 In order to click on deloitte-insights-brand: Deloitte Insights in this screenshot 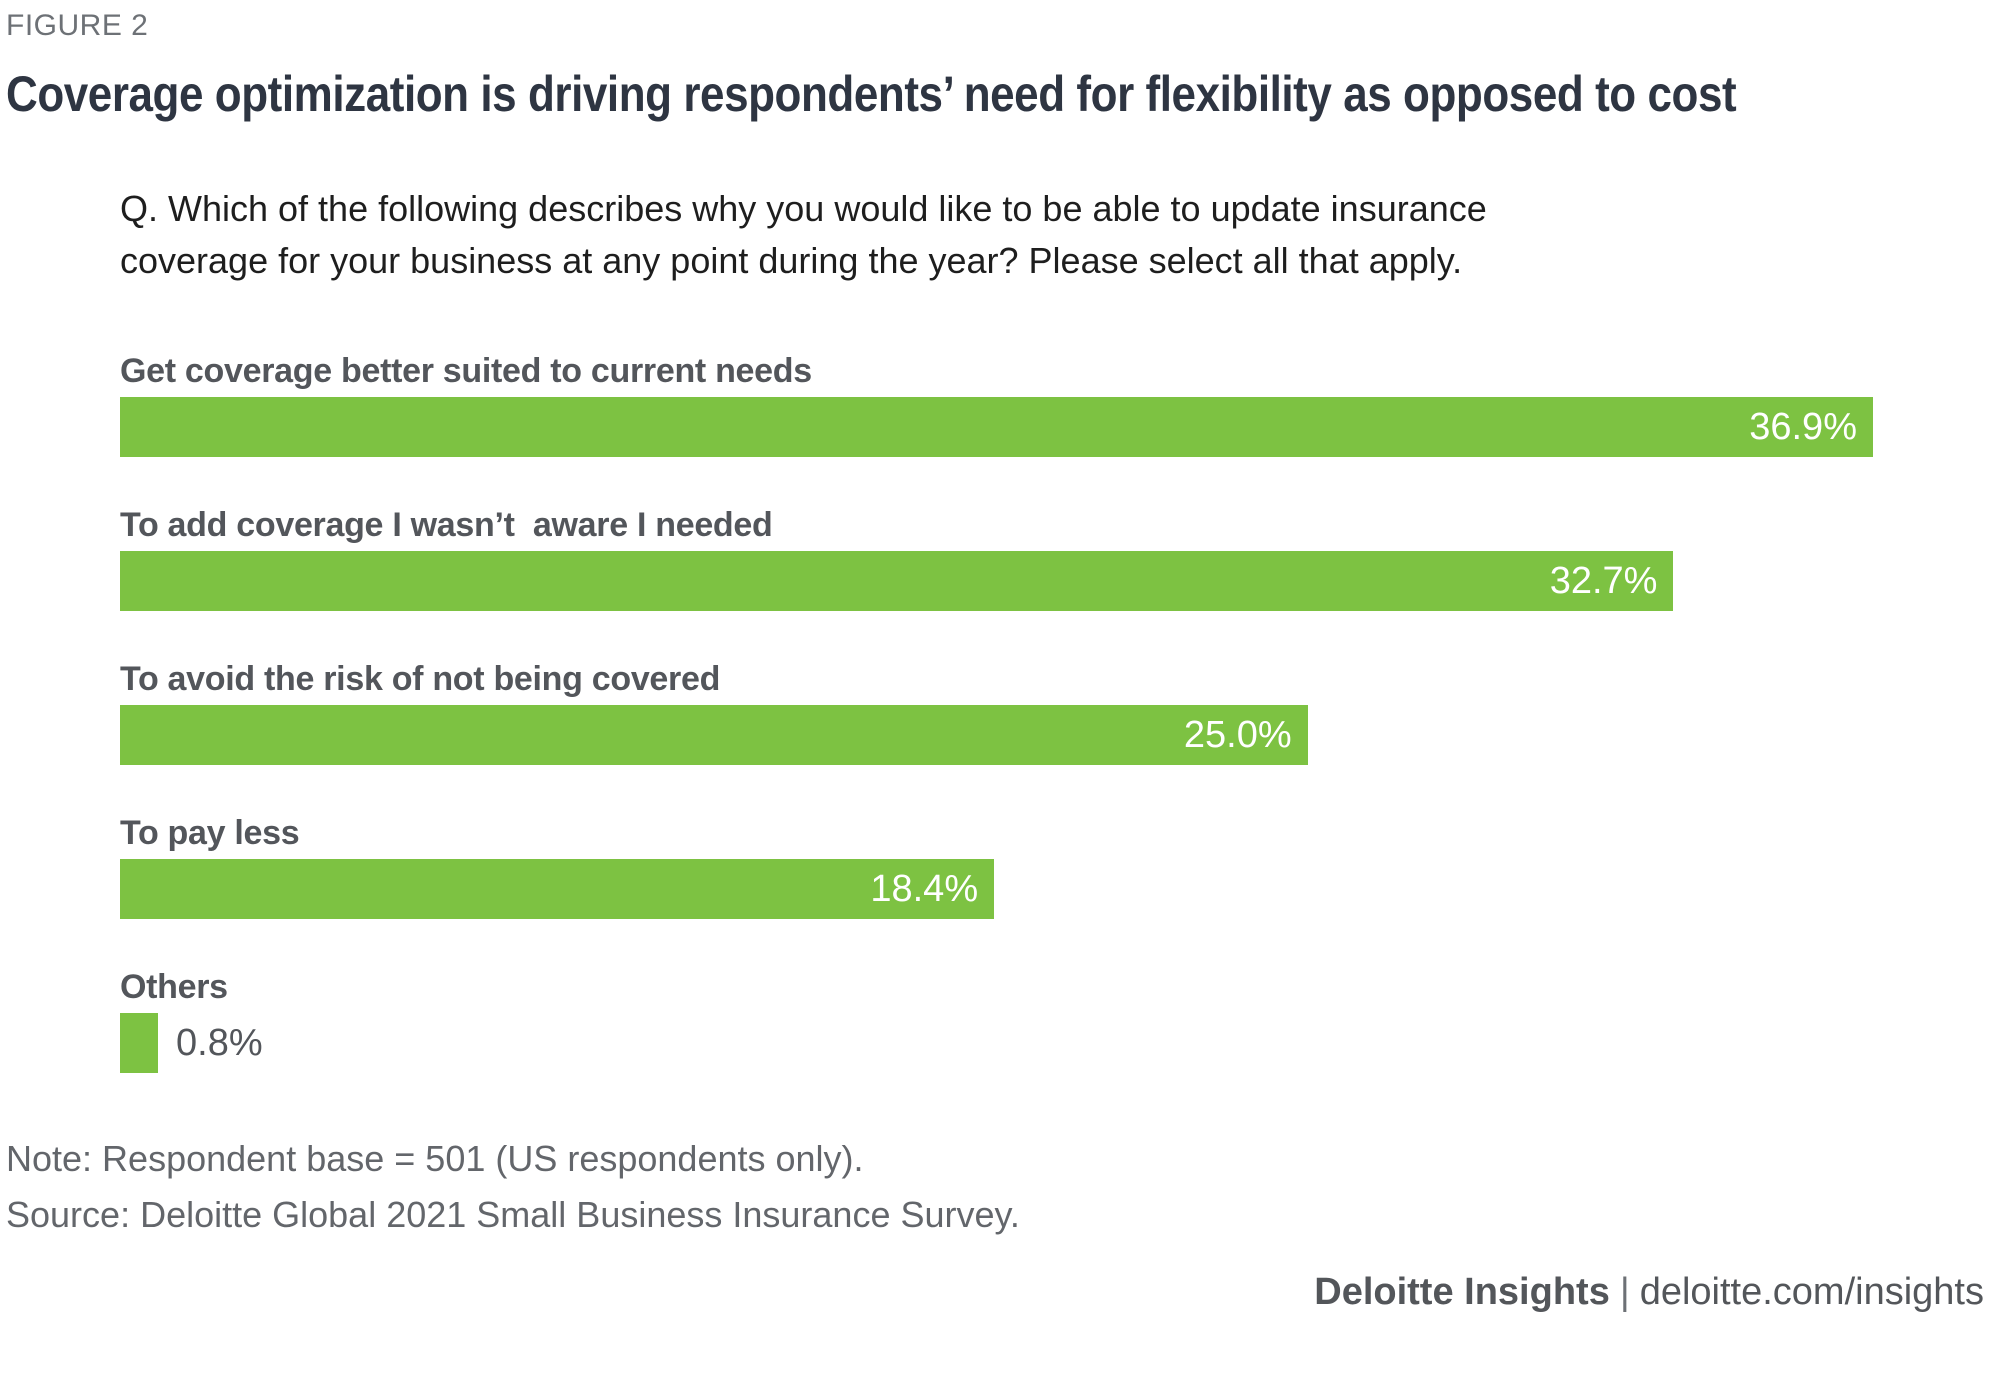, I will do `click(1462, 1292)`.